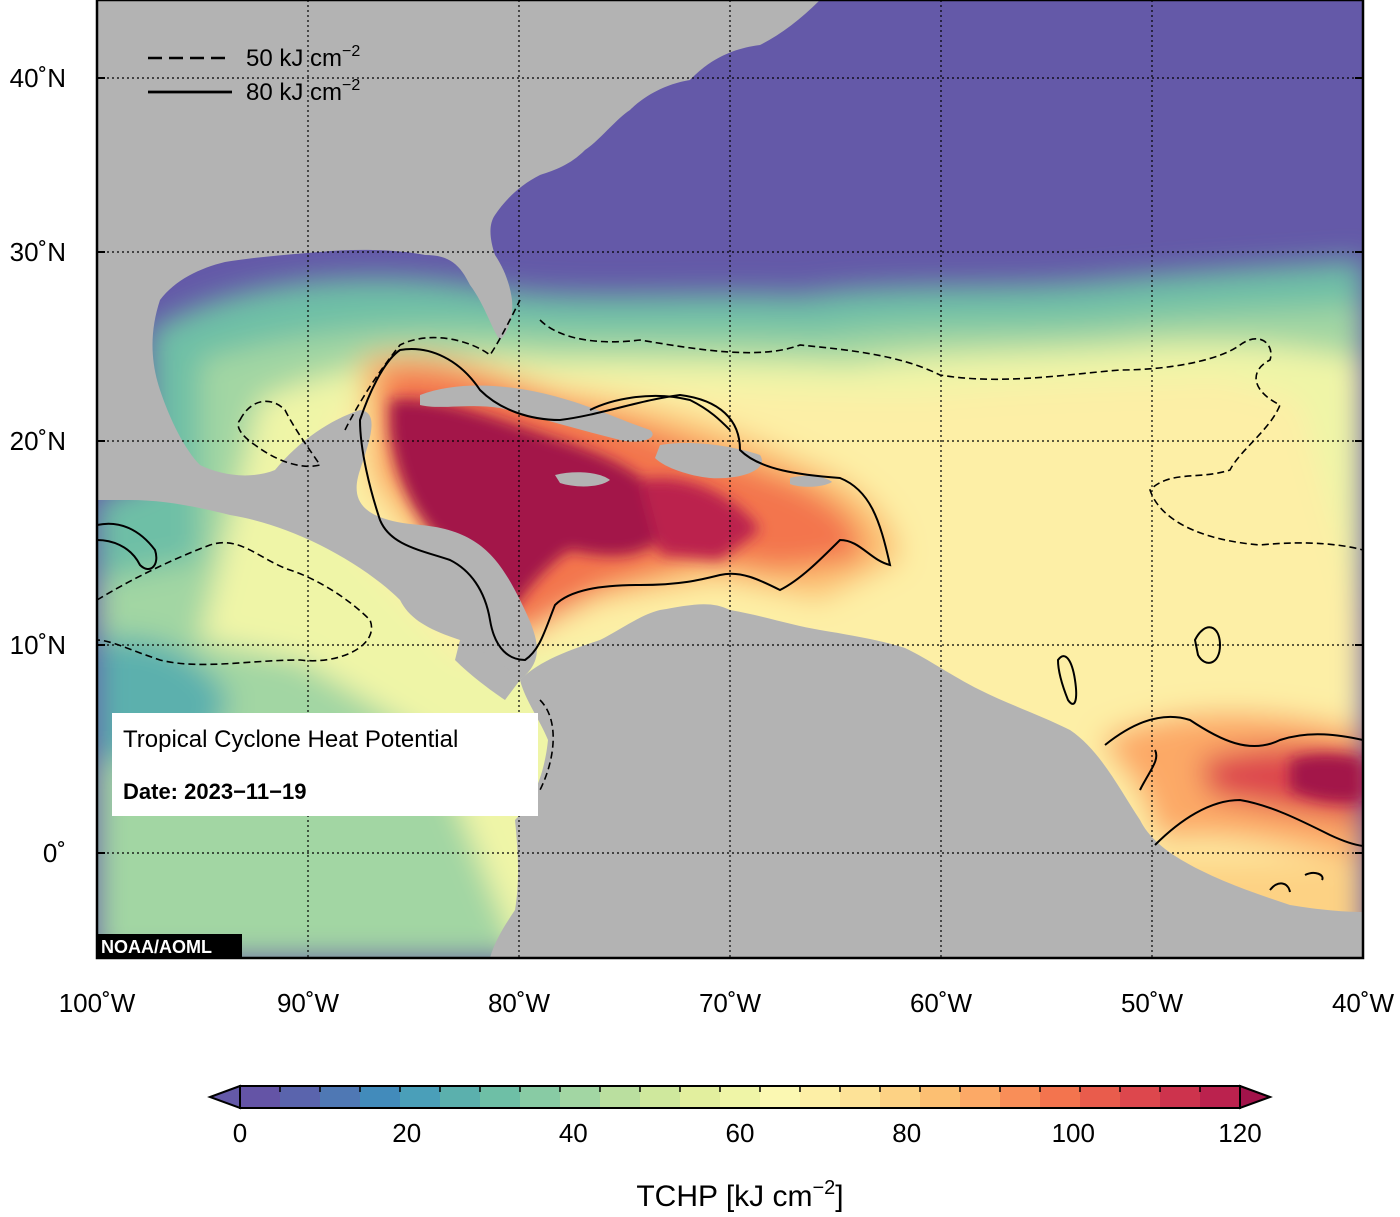  What do you see at coordinates (290, 739) in the screenshot?
I see `info-box-title: Tropical Cyclone Heat Potential` at bounding box center [290, 739].